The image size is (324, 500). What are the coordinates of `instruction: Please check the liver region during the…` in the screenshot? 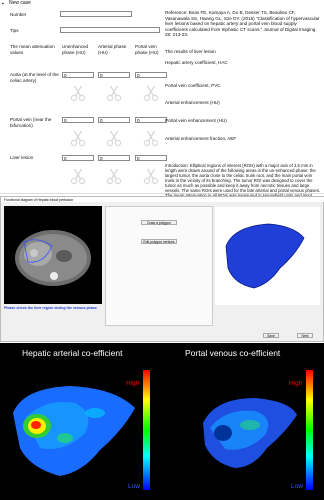 It's located at (50, 308).